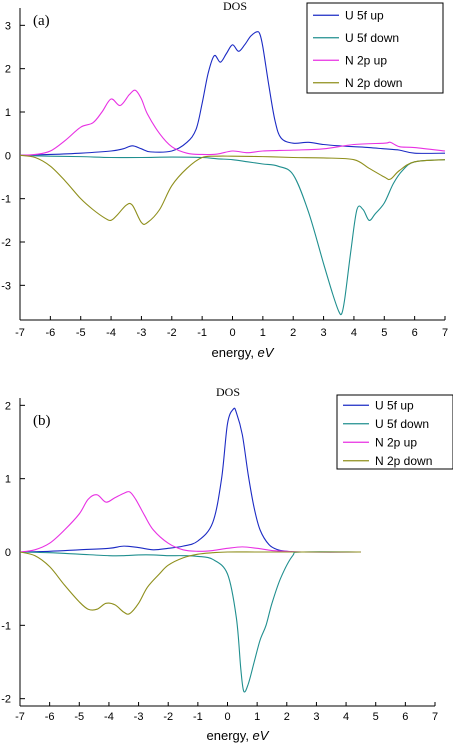  What do you see at coordinates (41, 21) in the screenshot?
I see `panel-label: (a)` at bounding box center [41, 21].